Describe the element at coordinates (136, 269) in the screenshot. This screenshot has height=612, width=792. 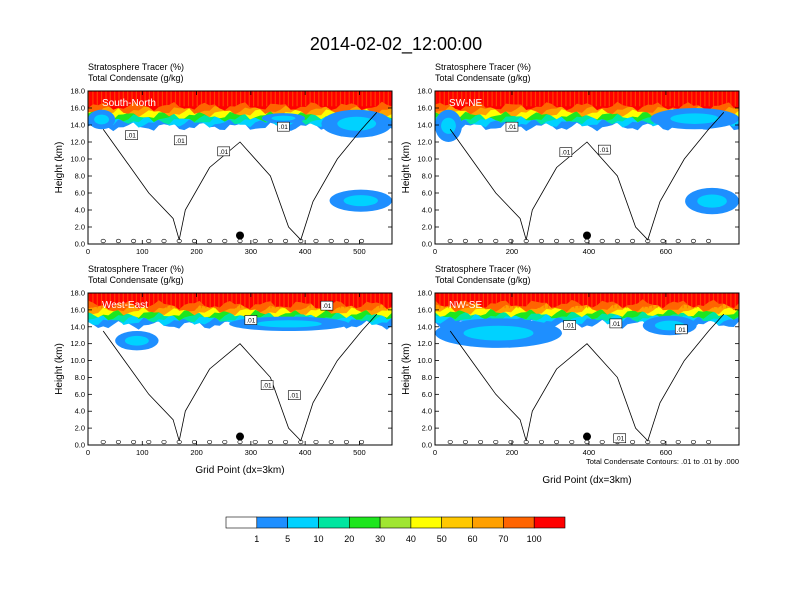
I see `field-label: Stratosphere Tracer (%)` at that location.